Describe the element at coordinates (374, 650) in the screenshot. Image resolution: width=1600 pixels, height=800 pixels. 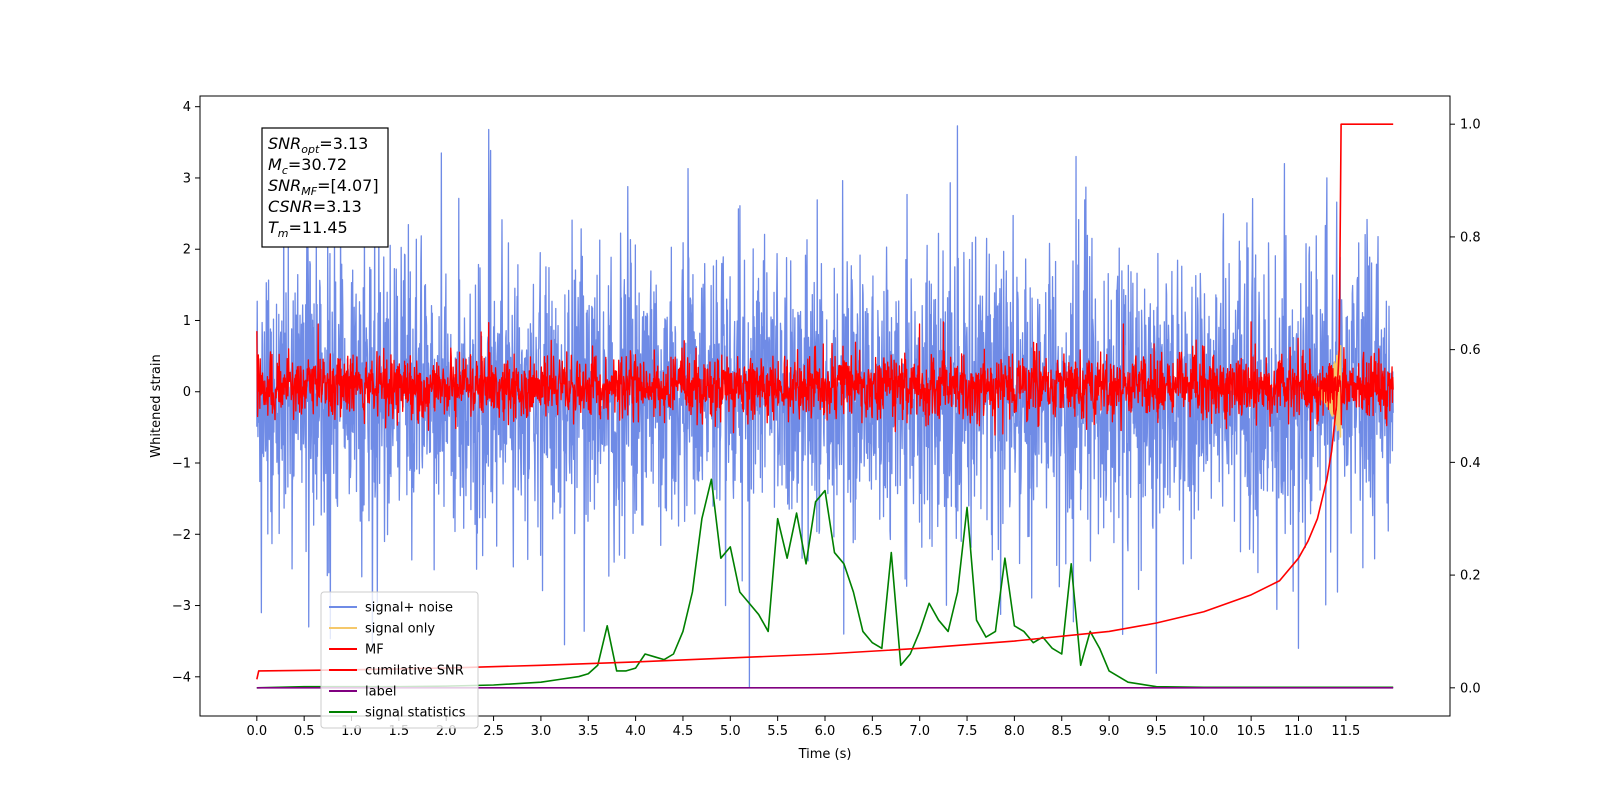
I see `legend-entry: MF` at that location.